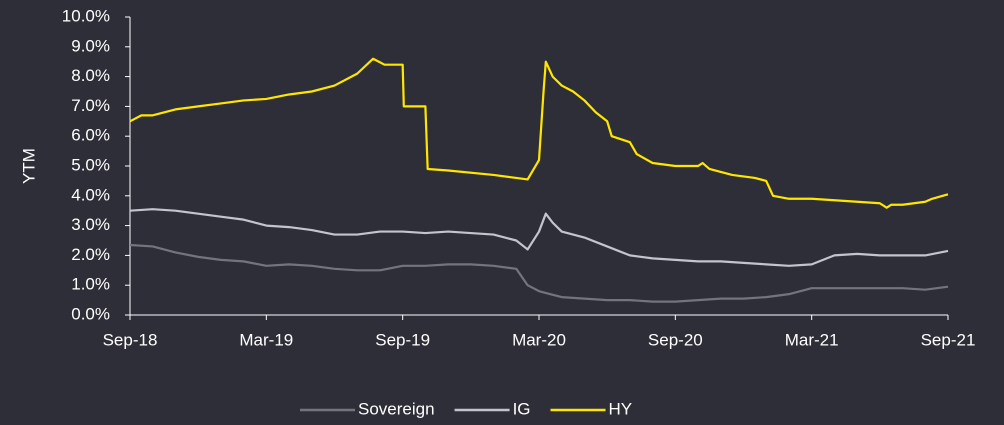 The image size is (1004, 425). What do you see at coordinates (90, 313) in the screenshot?
I see `y-tick-label: 0.0%` at bounding box center [90, 313].